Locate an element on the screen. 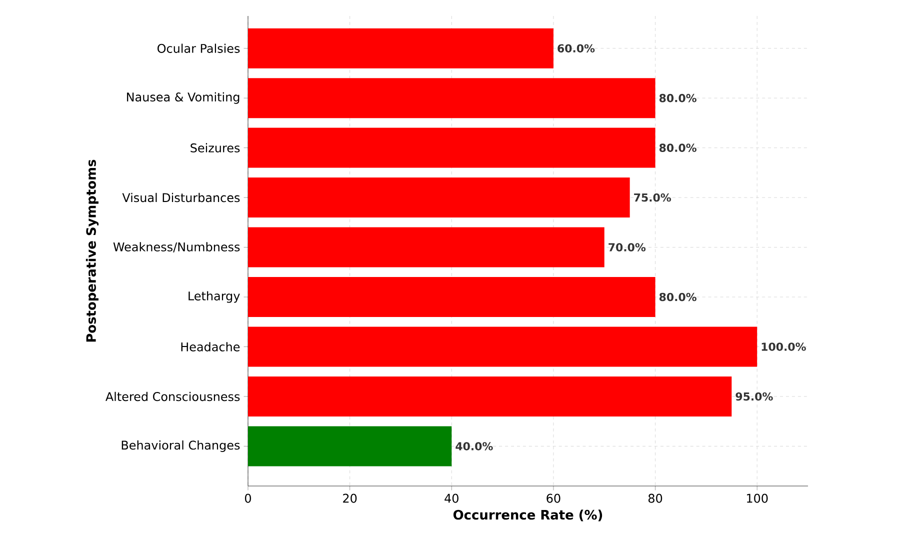 The height and width of the screenshot is (546, 906). x-tick-label: 100 is located at coordinates (757, 498).